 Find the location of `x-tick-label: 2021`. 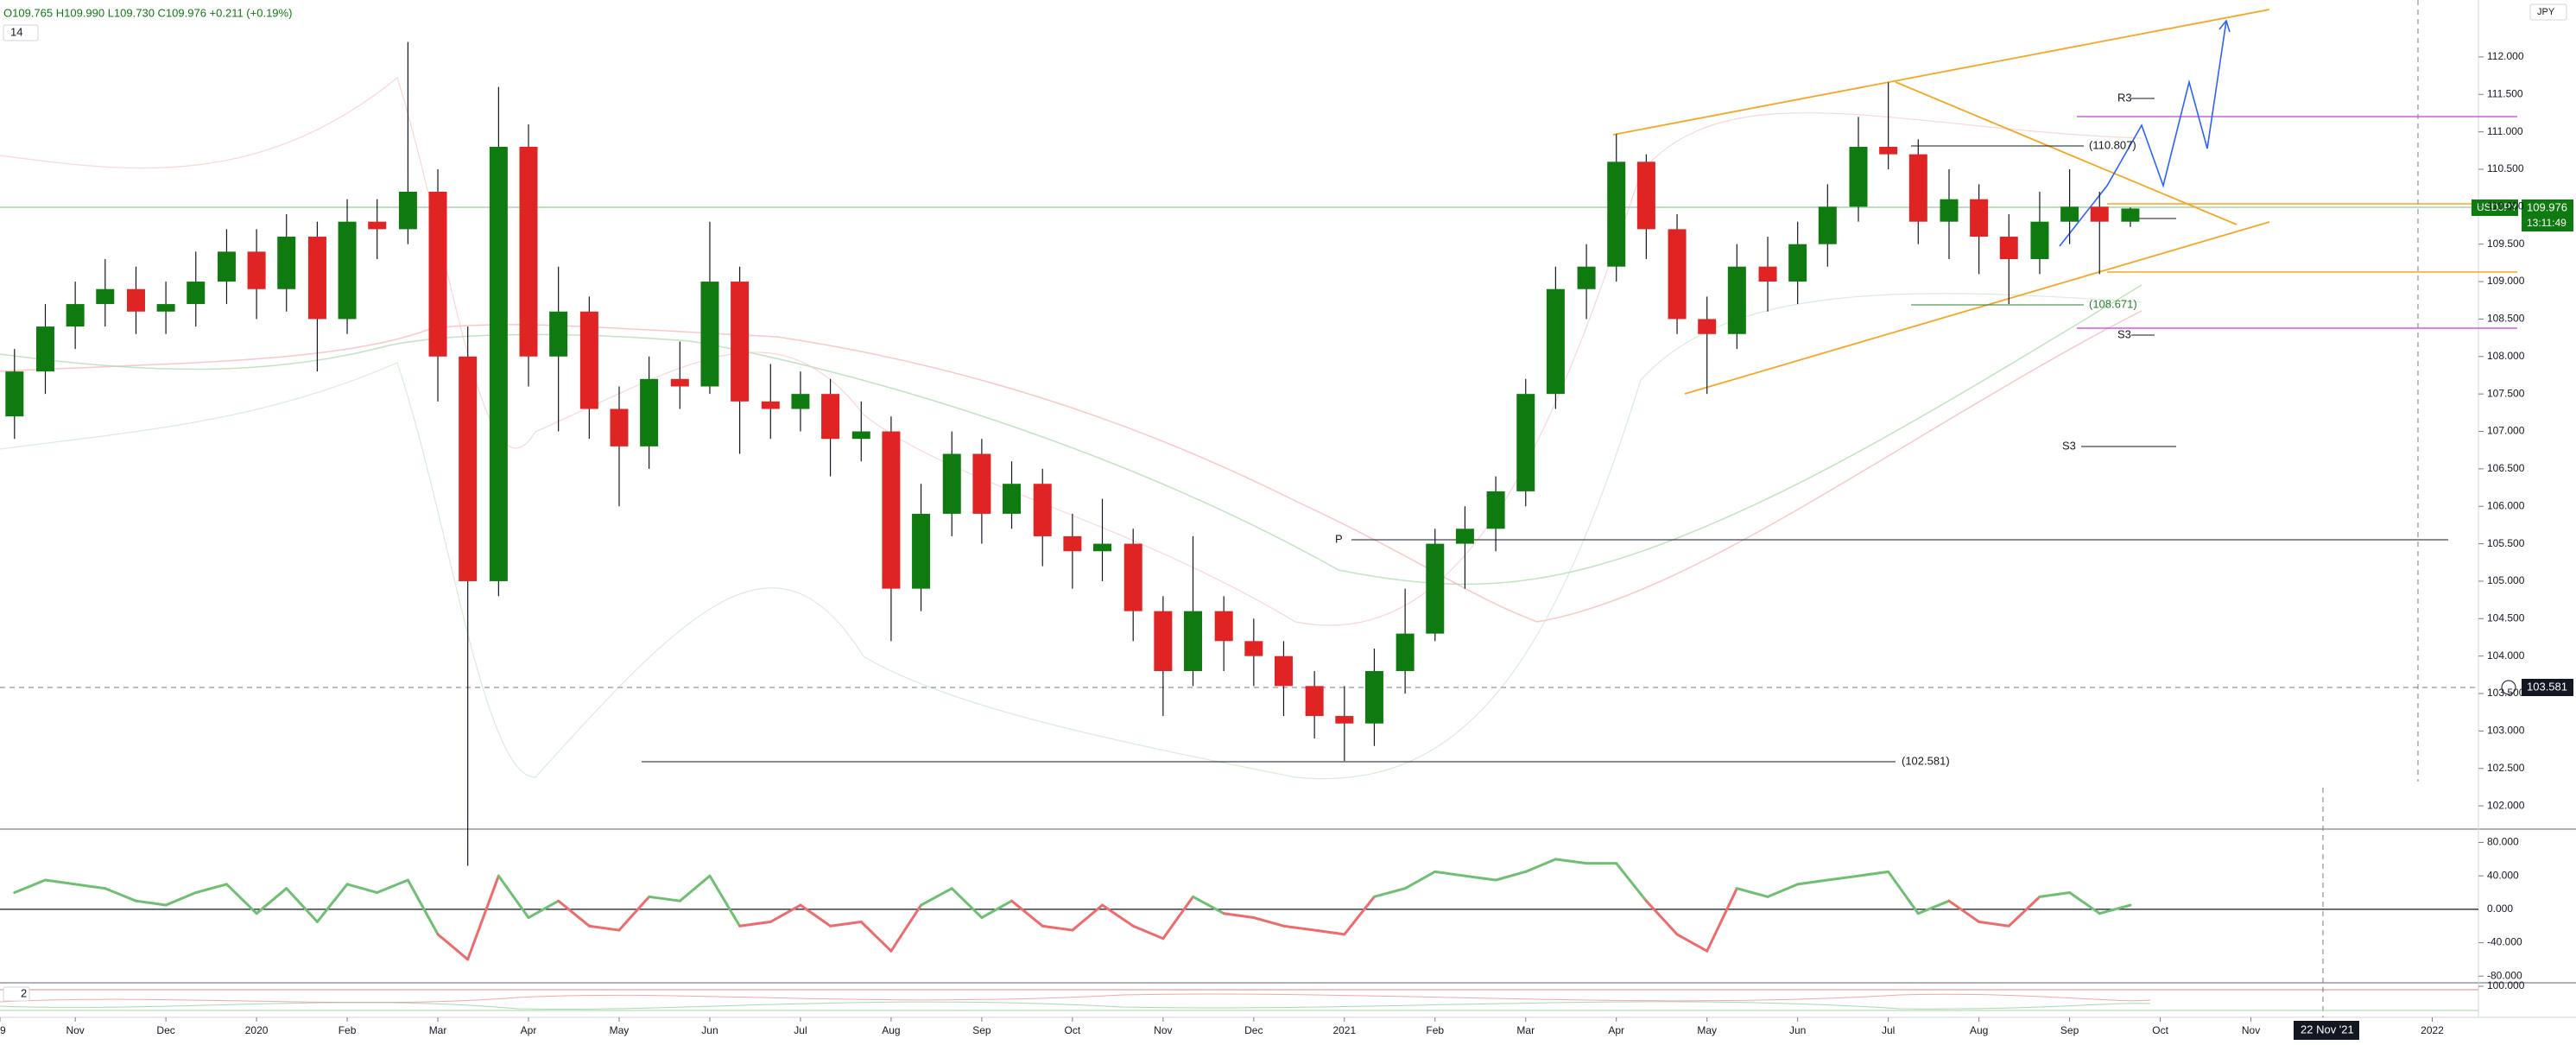

x-tick-label: 2021 is located at coordinates (1344, 1030).